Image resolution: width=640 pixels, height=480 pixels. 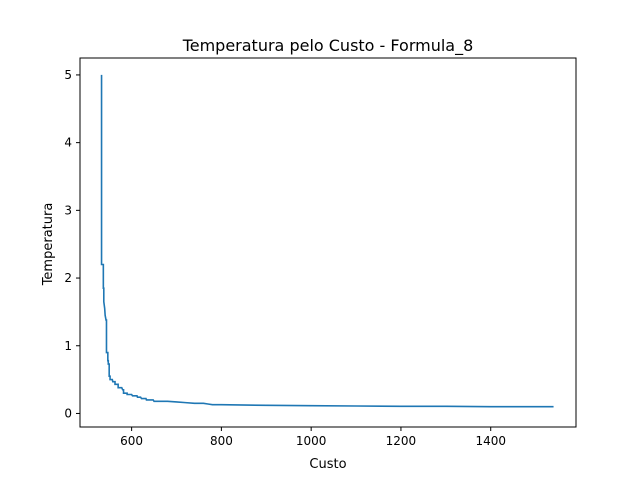 What do you see at coordinates (68, 278) in the screenshot?
I see `y-tick-label: 2` at bounding box center [68, 278].